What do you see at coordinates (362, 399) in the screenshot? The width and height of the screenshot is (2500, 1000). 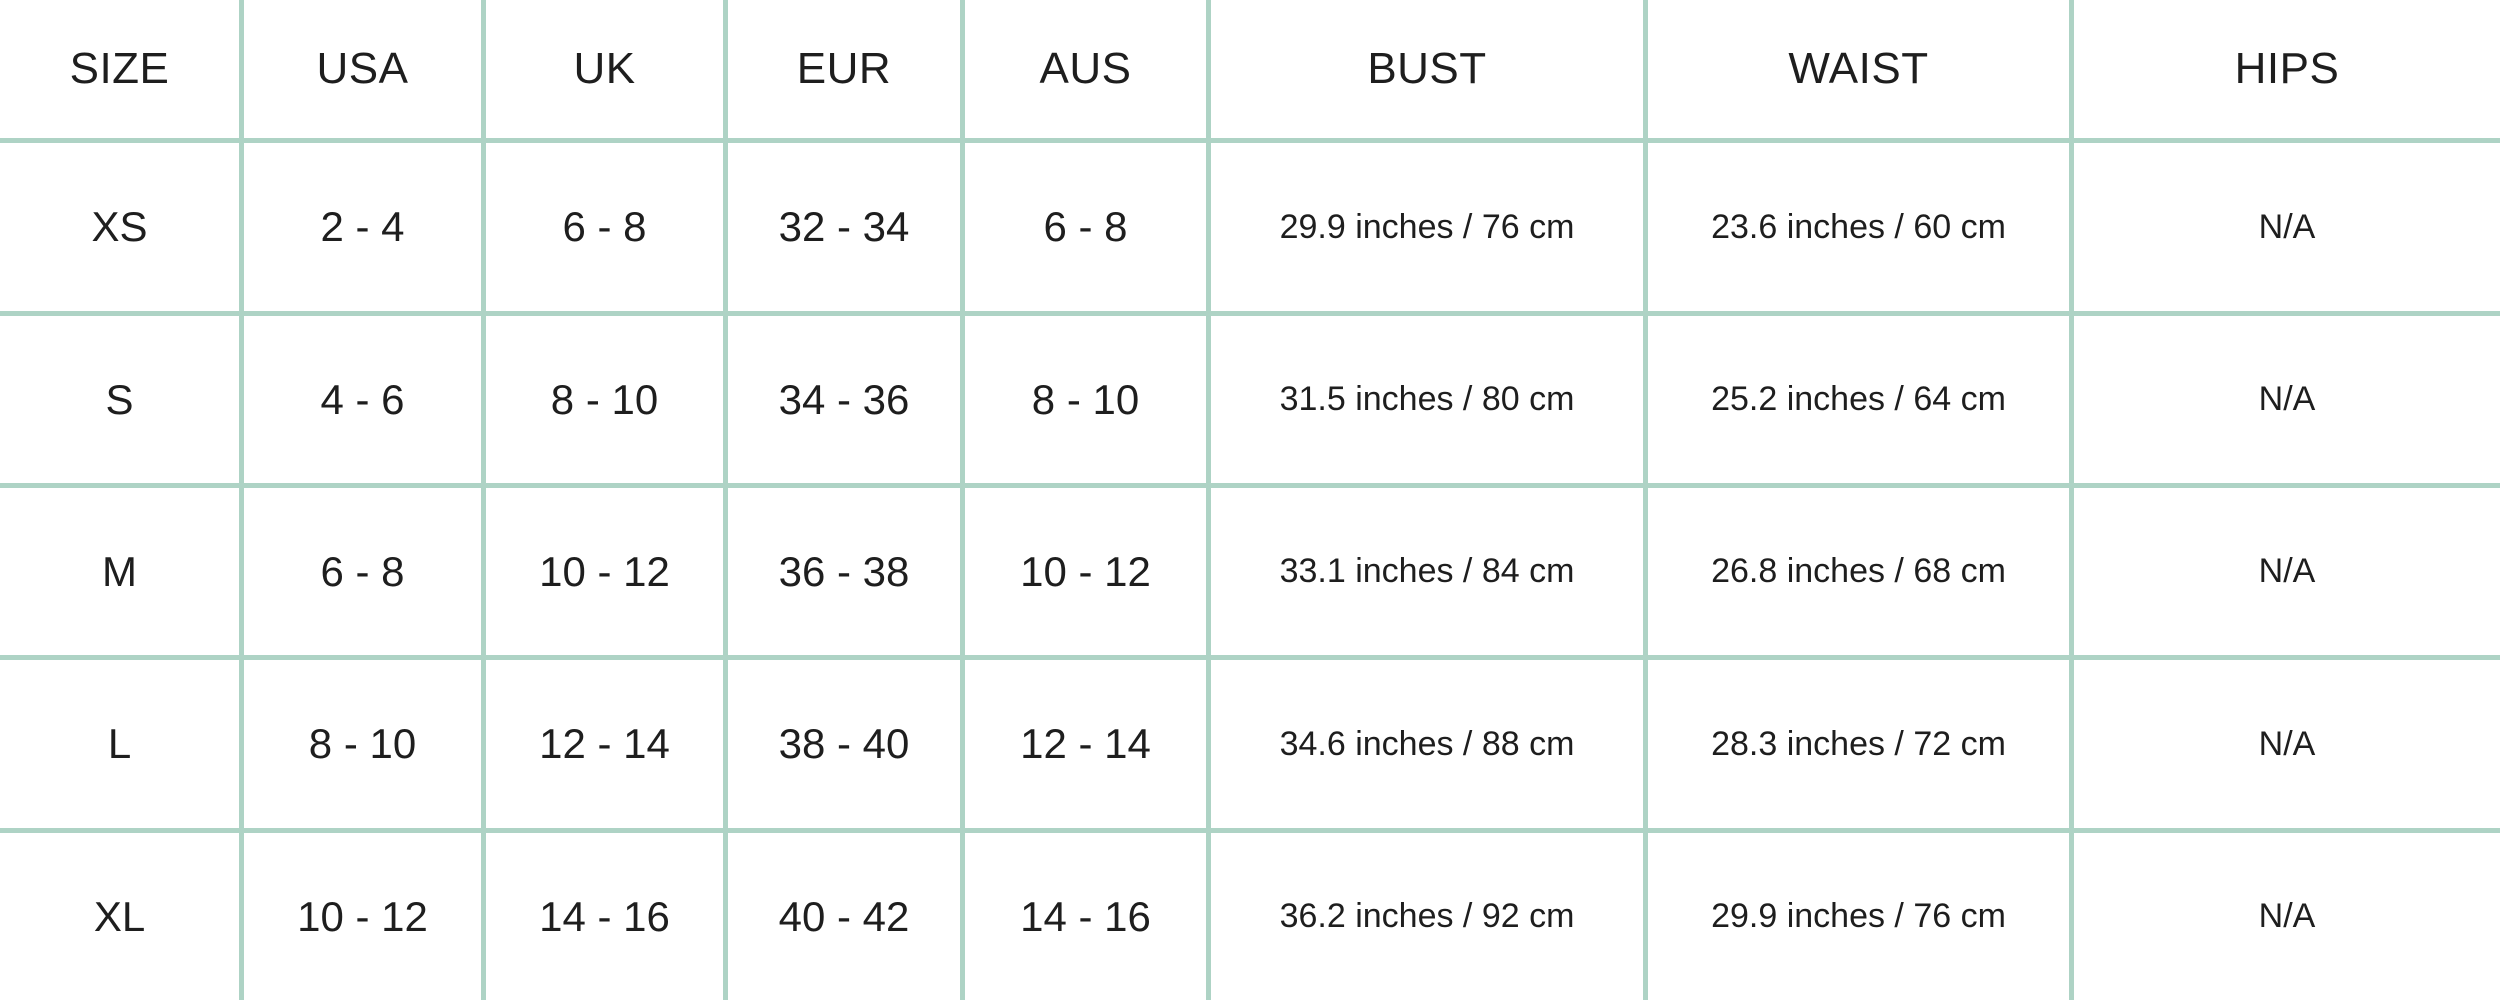 I see `table-cell: 4 - 6` at bounding box center [362, 399].